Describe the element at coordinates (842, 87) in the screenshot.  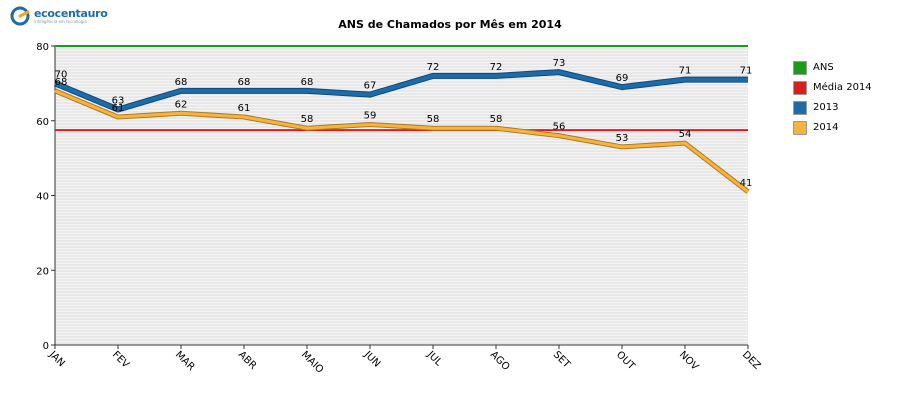
I see `legend-label: Média 2014` at that location.